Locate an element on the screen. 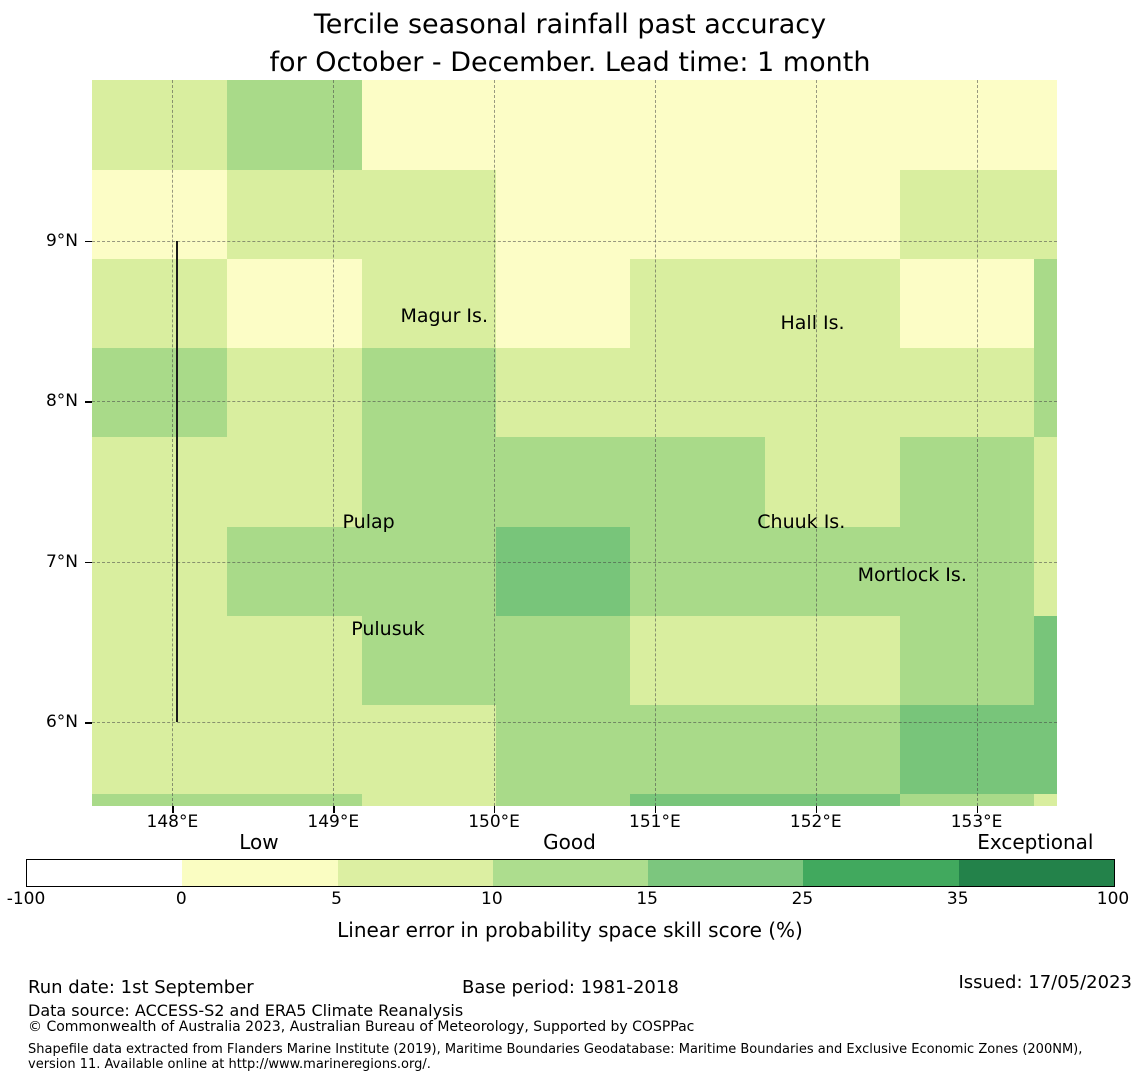 The height and width of the screenshot is (1080, 1140). colorbar-tick-label: 100 is located at coordinates (1113, 899).